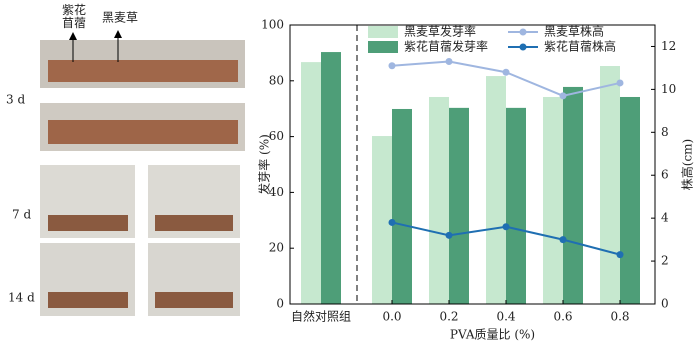 The image size is (698, 348). What do you see at coordinates (272, 25) in the screenshot?
I see `y-tick-label: 100` at bounding box center [272, 25].